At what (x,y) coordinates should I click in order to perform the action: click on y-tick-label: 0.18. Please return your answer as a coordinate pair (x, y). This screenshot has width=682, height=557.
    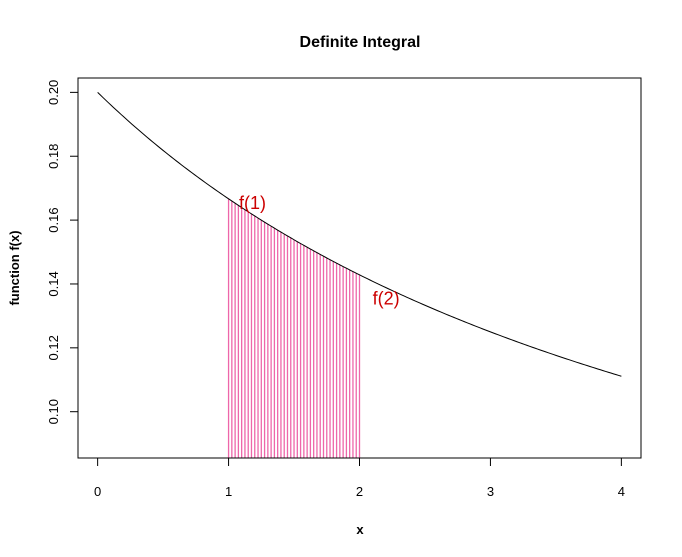
    Looking at the image, I should click on (53, 156).